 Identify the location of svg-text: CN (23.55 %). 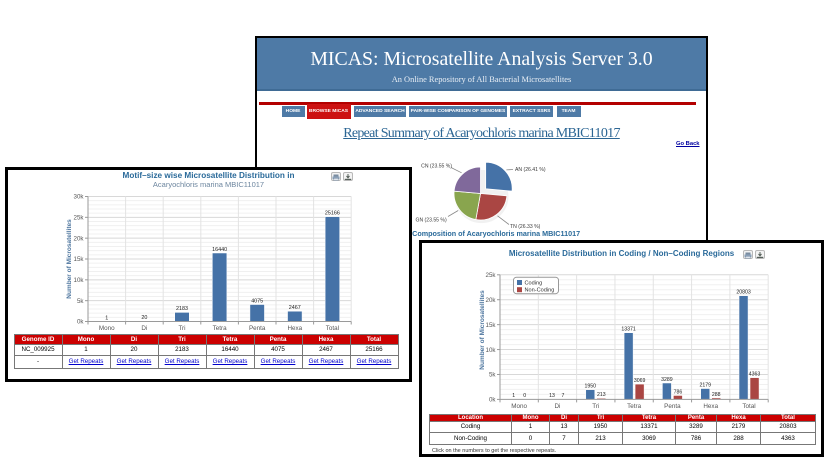
(436, 167).